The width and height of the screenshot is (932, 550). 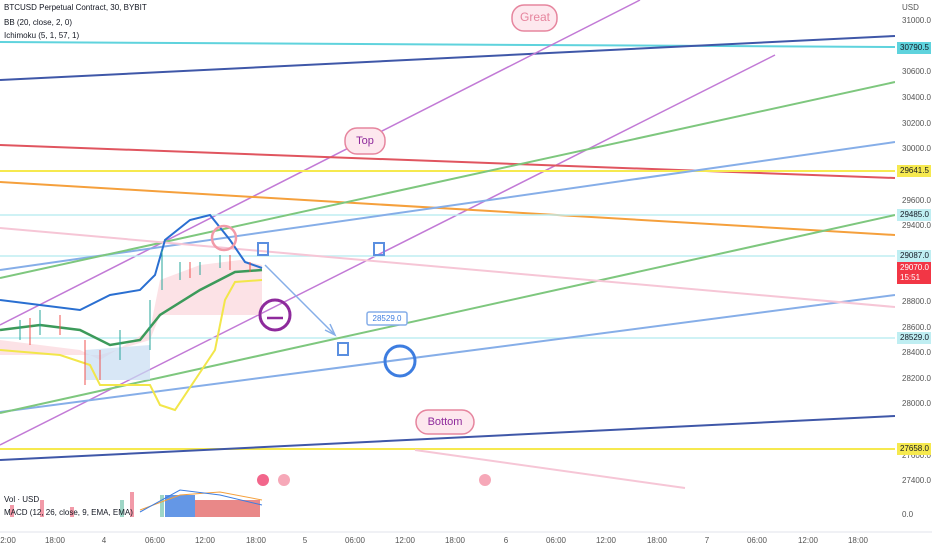 What do you see at coordinates (75, 7) in the screenshot?
I see `symbol: BTCUSD Perpetual Contract, 30, BYBIT` at bounding box center [75, 7].